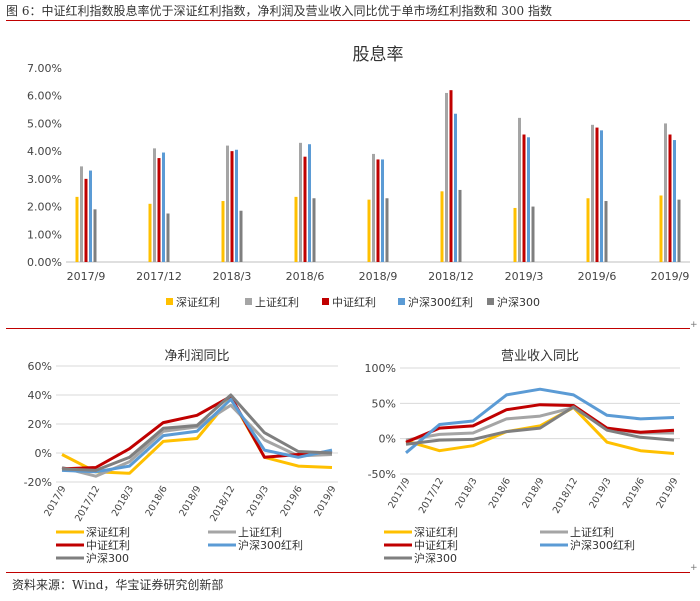 The width and height of the screenshot is (700, 601). What do you see at coordinates (44, 234) in the screenshot?
I see `y-tick-label: 1.00%` at bounding box center [44, 234].